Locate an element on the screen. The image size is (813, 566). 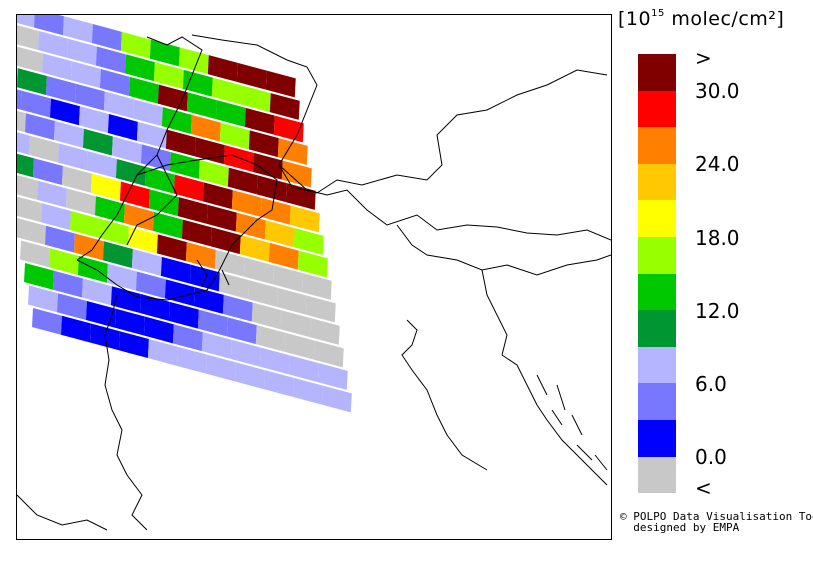
legend-label-below: < is located at coordinates (703, 488).